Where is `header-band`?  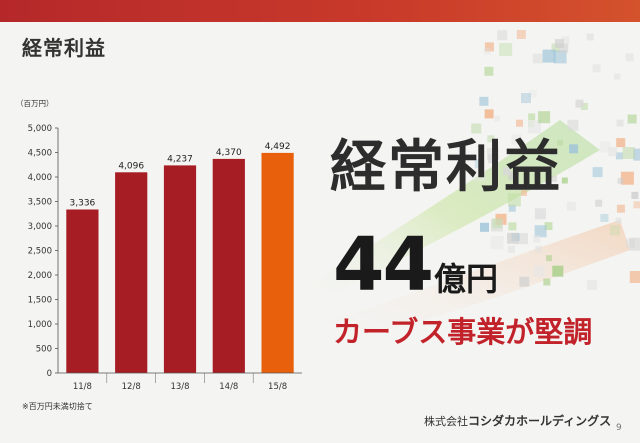 header-band is located at coordinates (320, 11).